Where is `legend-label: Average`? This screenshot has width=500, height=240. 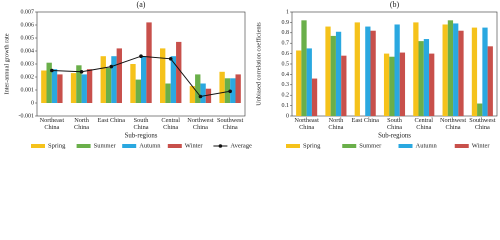 legend-label: Average is located at coordinates (241, 145).